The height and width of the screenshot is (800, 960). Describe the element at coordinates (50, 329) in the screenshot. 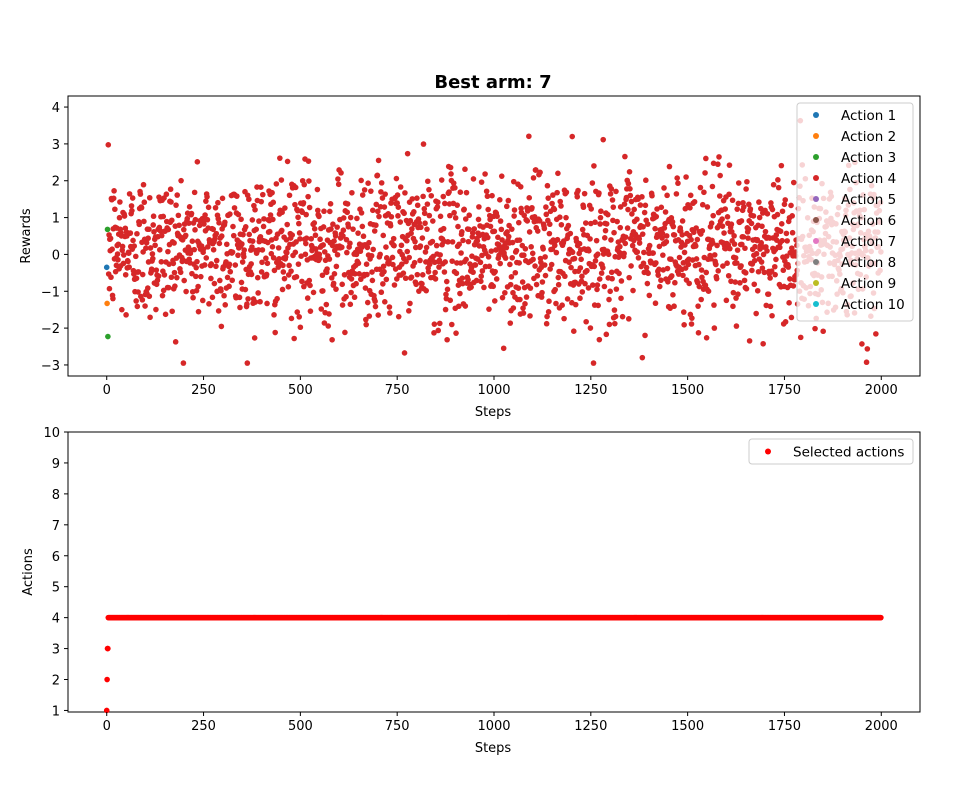

I see `rewards-y-tick-label: −2` at that location.